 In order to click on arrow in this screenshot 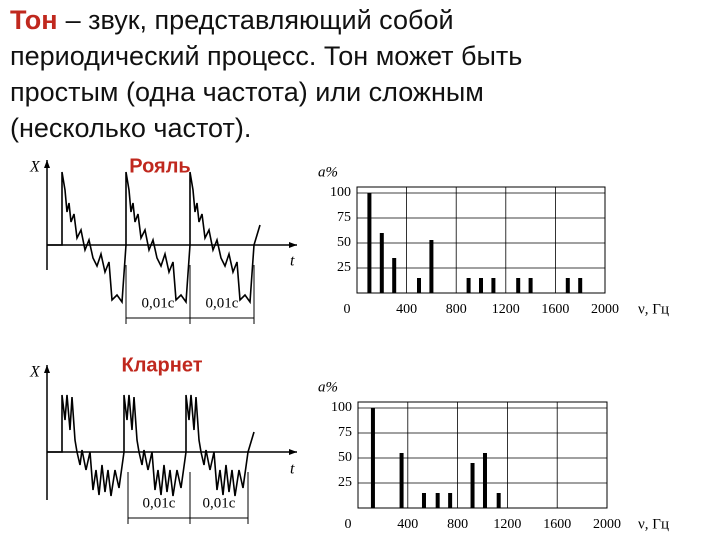, I will do `click(170, 410)`.